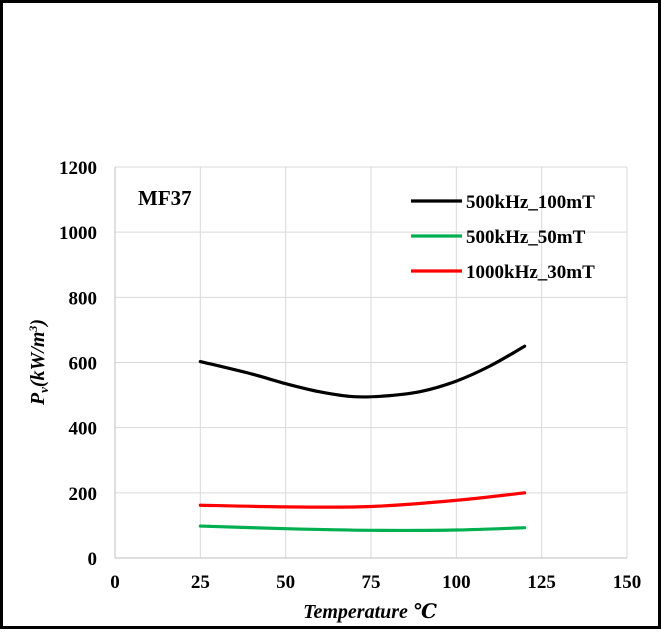 The width and height of the screenshot is (661, 634). What do you see at coordinates (33, 329) in the screenshot?
I see `y-axis-label-sup: 3` at bounding box center [33, 329].